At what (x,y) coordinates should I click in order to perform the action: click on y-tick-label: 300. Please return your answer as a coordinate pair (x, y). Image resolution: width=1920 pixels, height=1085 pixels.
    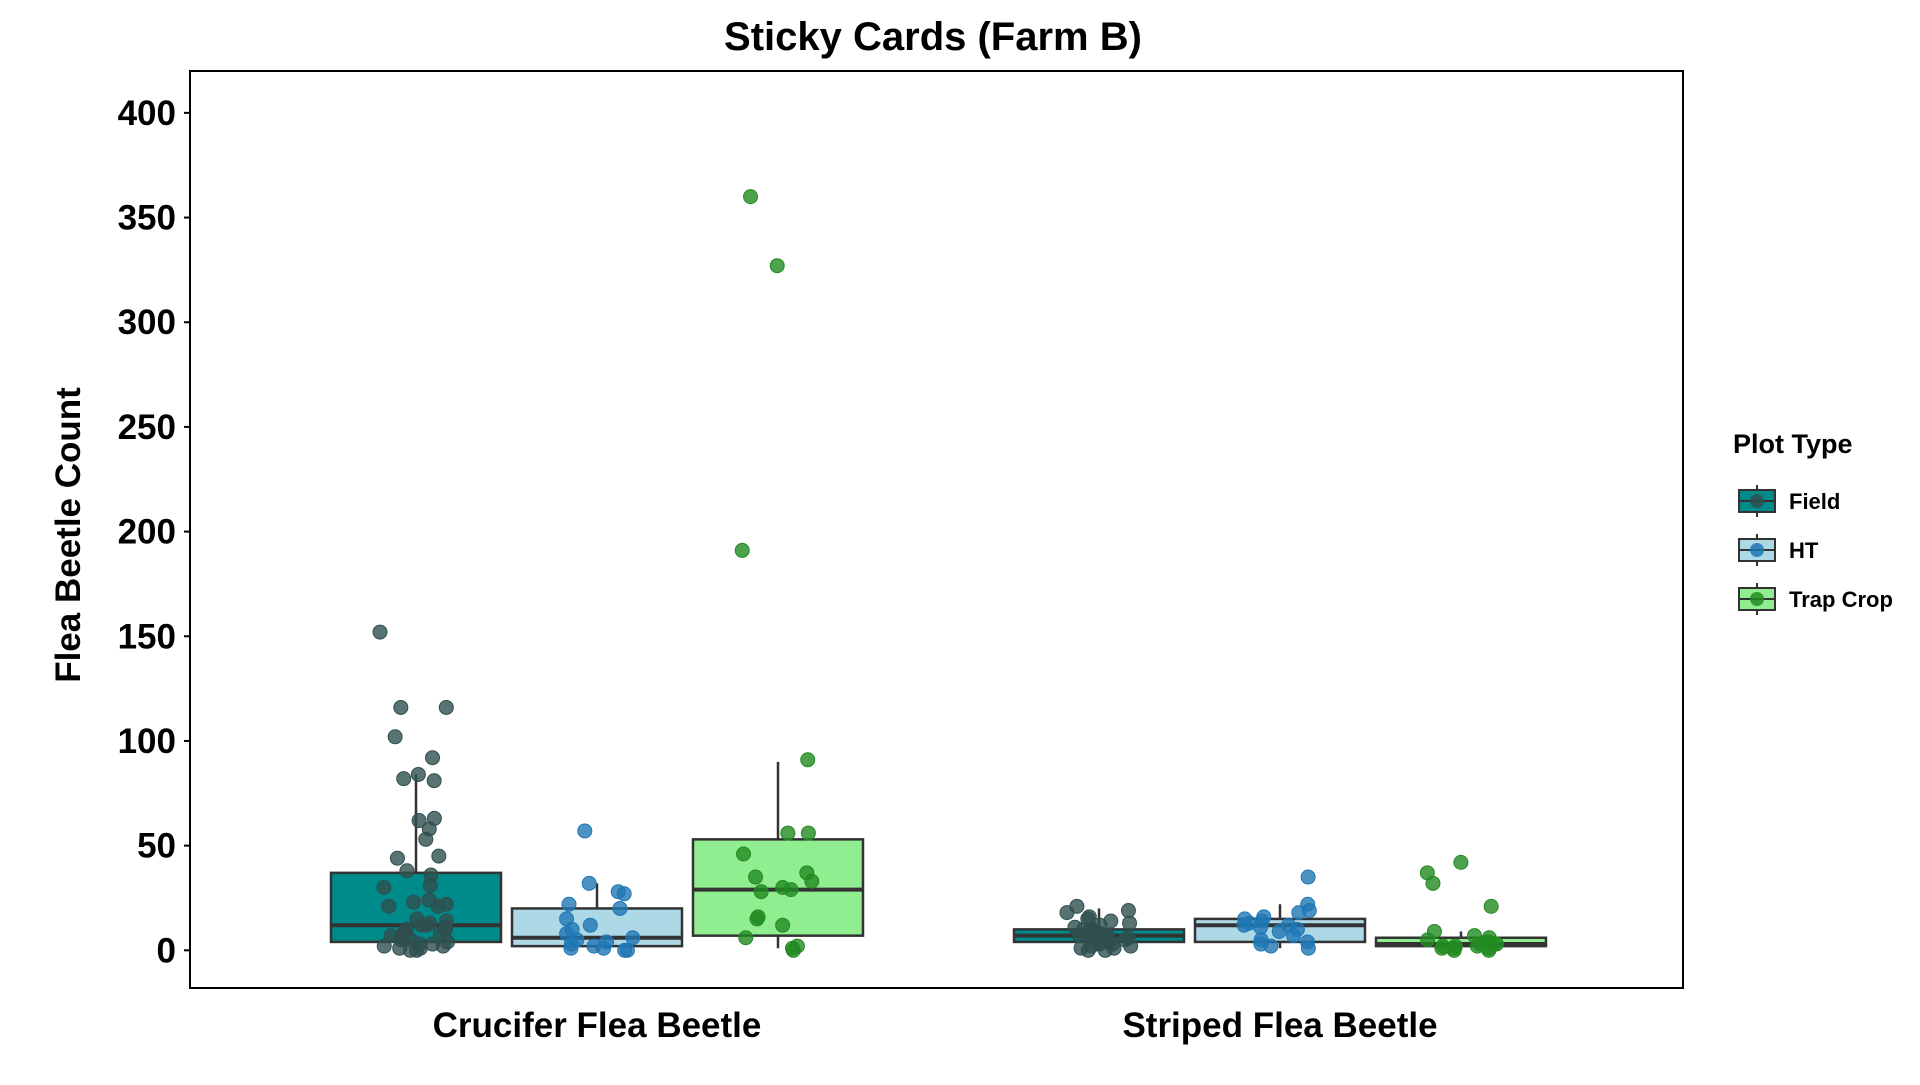
    Looking at the image, I should click on (147, 322).